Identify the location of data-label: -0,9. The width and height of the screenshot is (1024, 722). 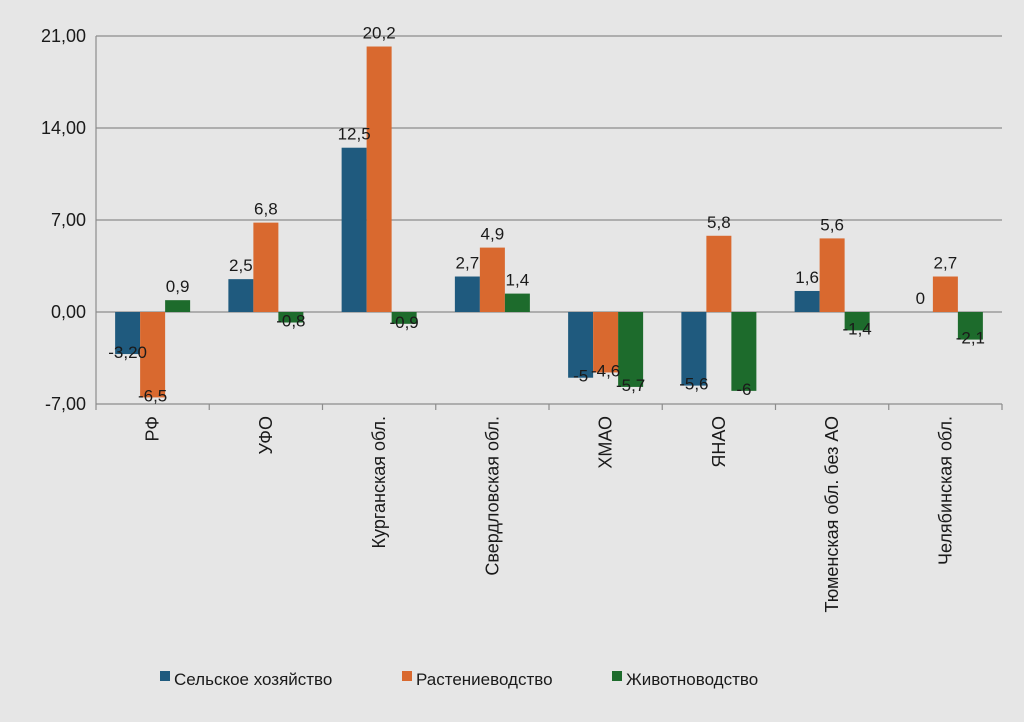
(403, 322).